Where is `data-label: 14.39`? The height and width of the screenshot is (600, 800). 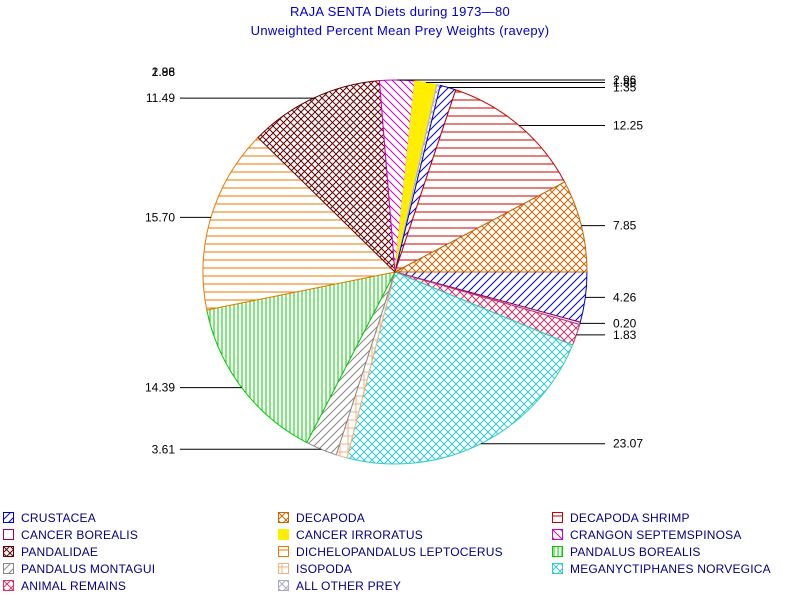 data-label: 14.39 is located at coordinates (160, 388).